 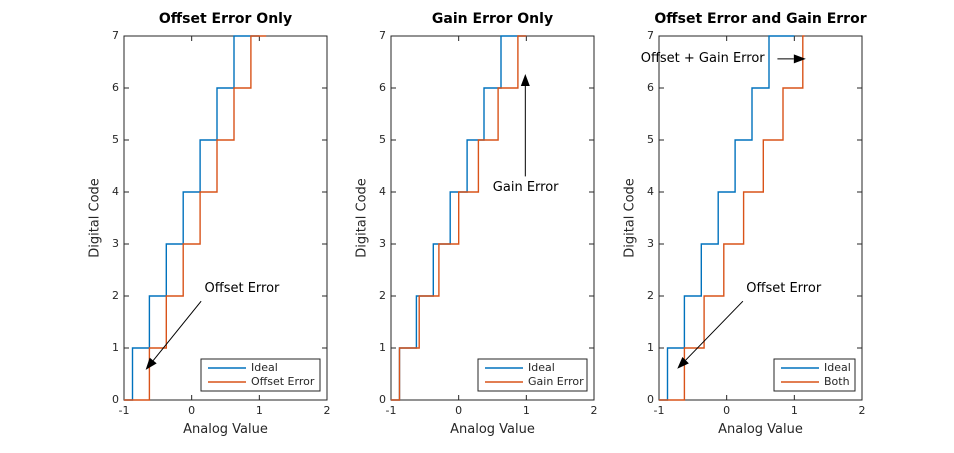 I want to click on annotation-text: Gain Error, so click(x=525, y=187).